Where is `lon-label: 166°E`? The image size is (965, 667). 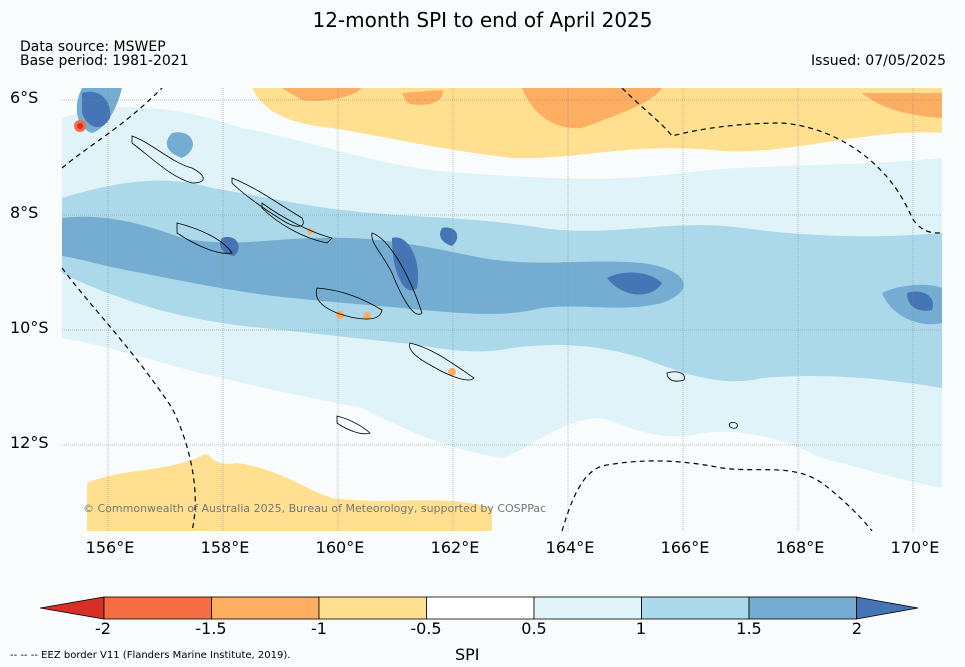 lon-label: 166°E is located at coordinates (685, 547).